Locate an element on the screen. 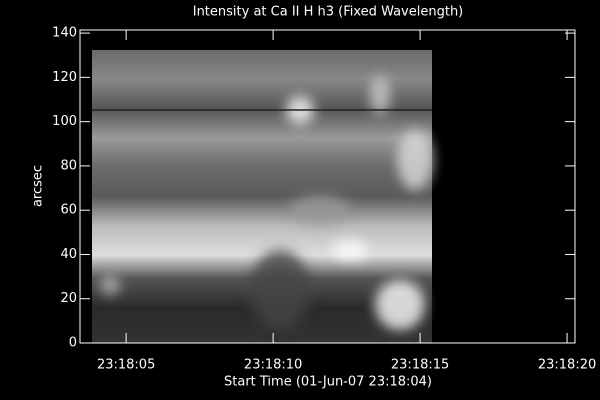 This screenshot has width=600, height=400. y-tick-label: 100 is located at coordinates (64, 121).